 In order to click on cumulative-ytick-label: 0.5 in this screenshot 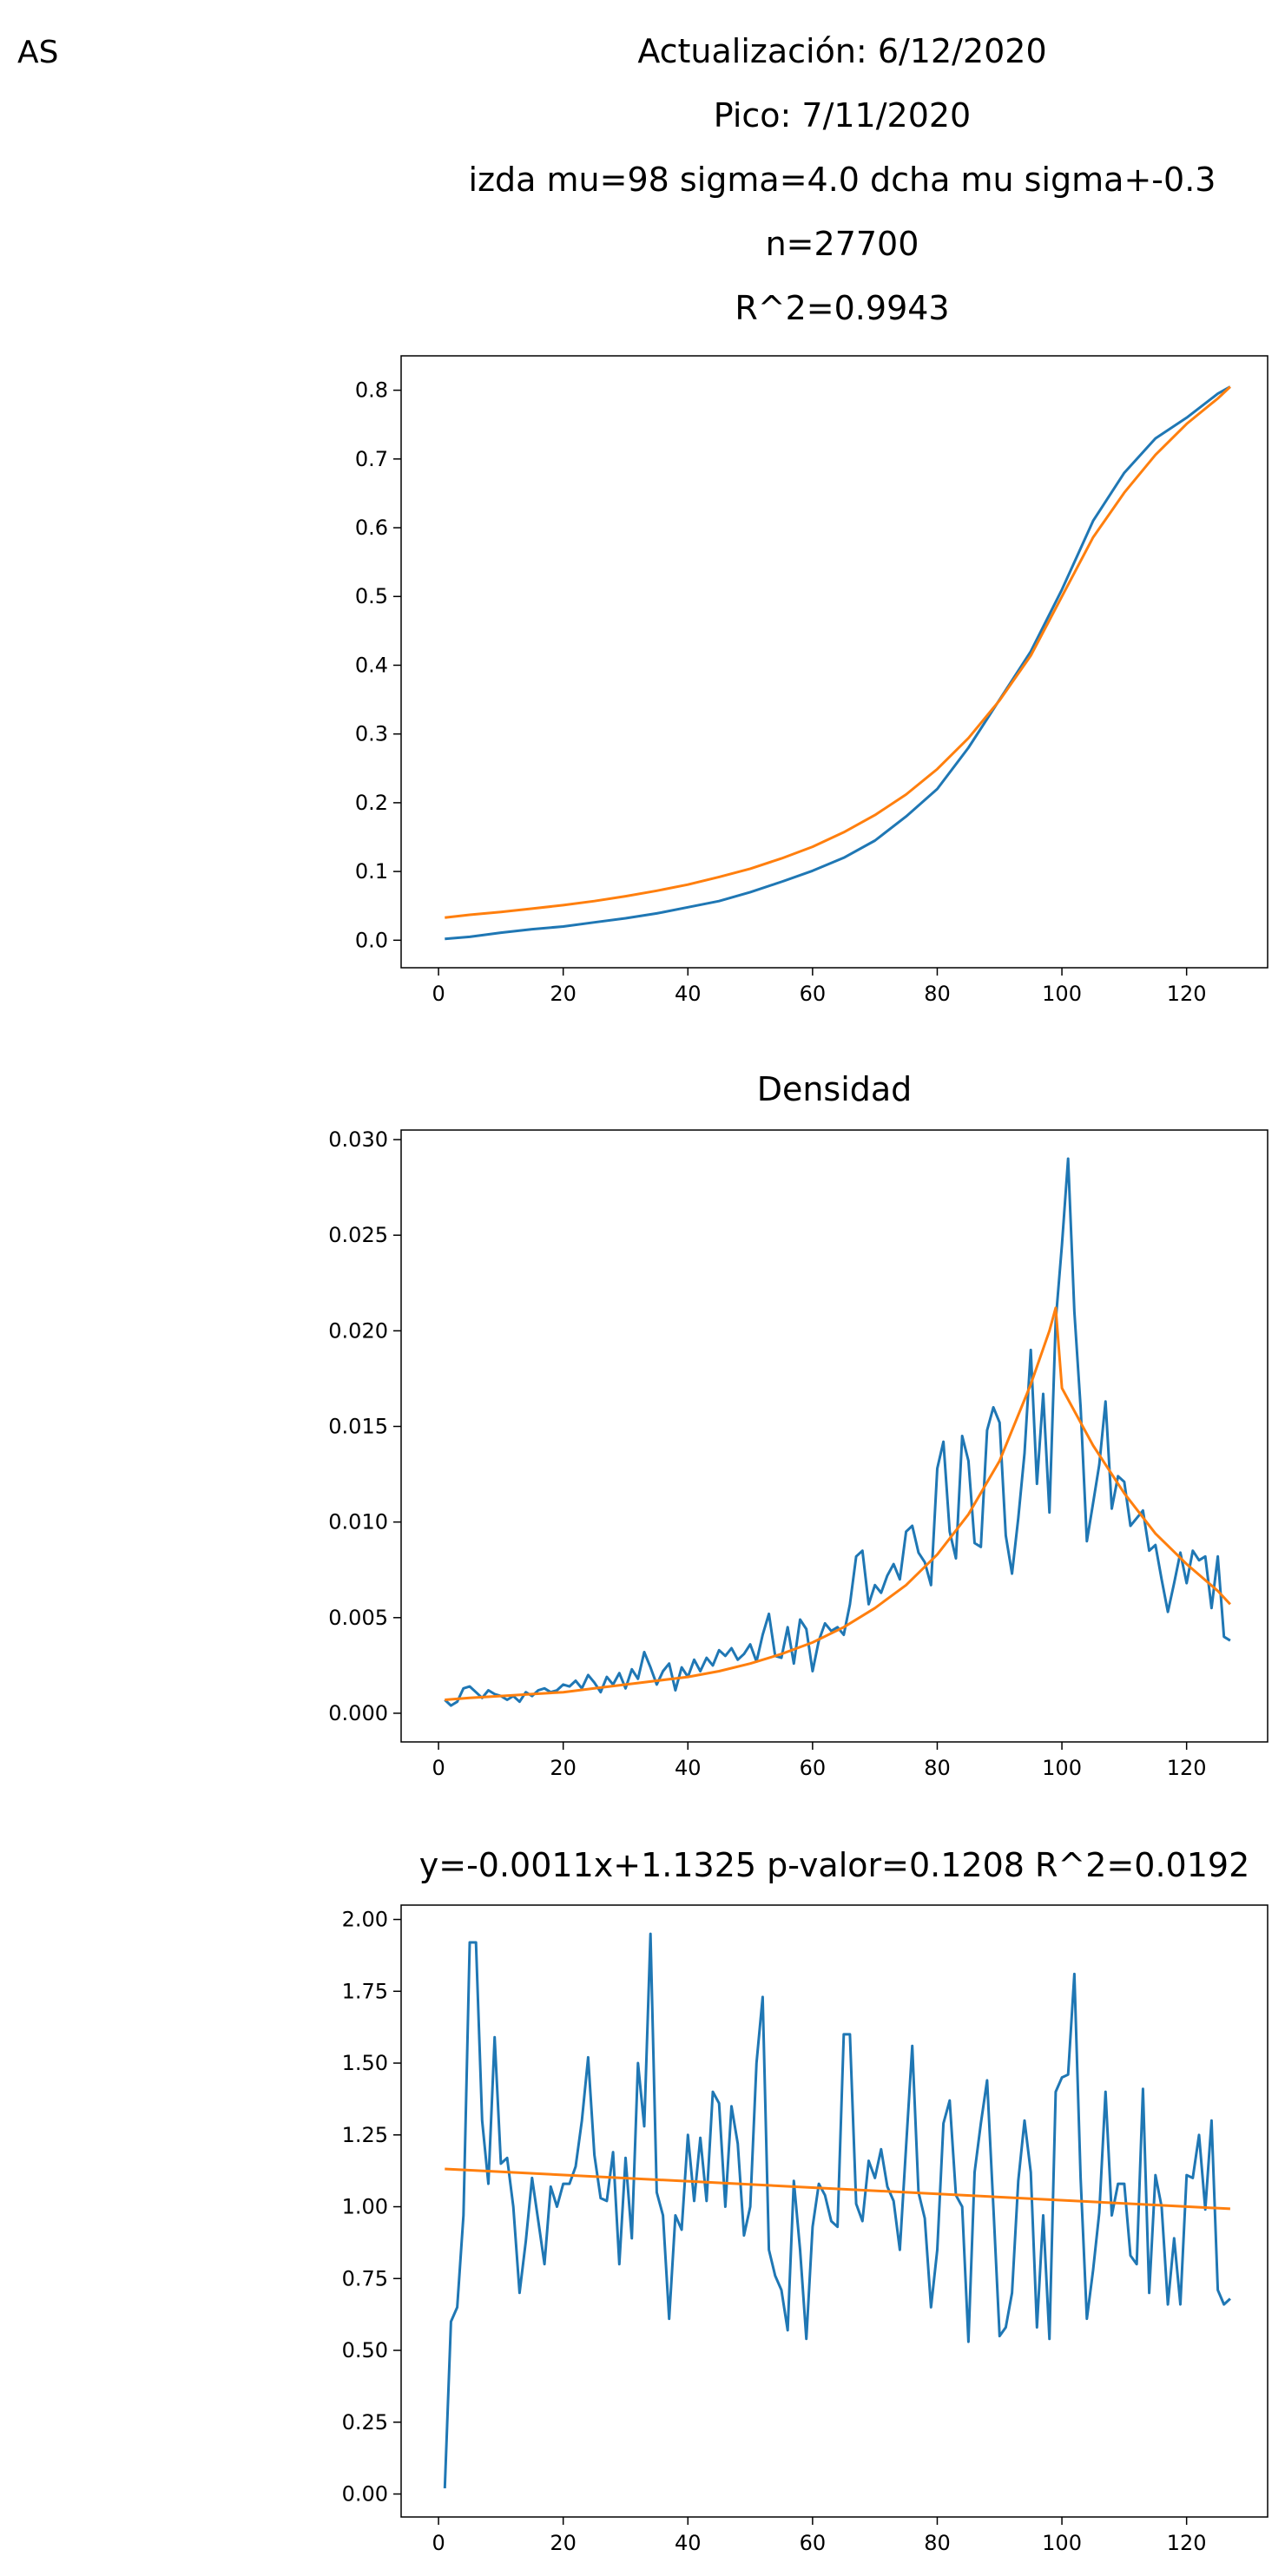, I will do `click(371, 596)`.